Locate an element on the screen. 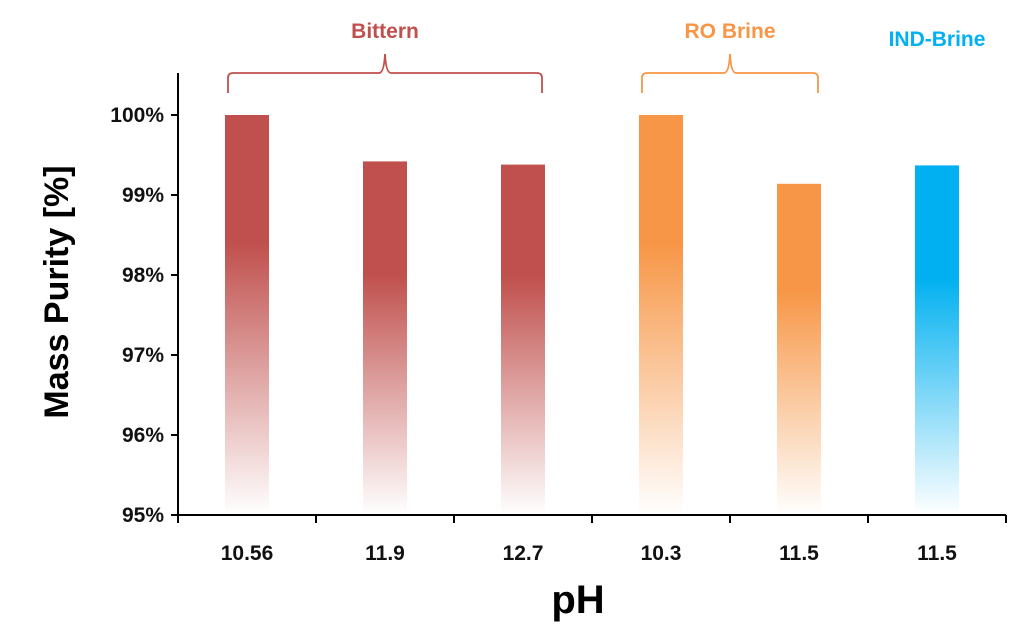  y-tick-label: 100% is located at coordinates (137, 115).